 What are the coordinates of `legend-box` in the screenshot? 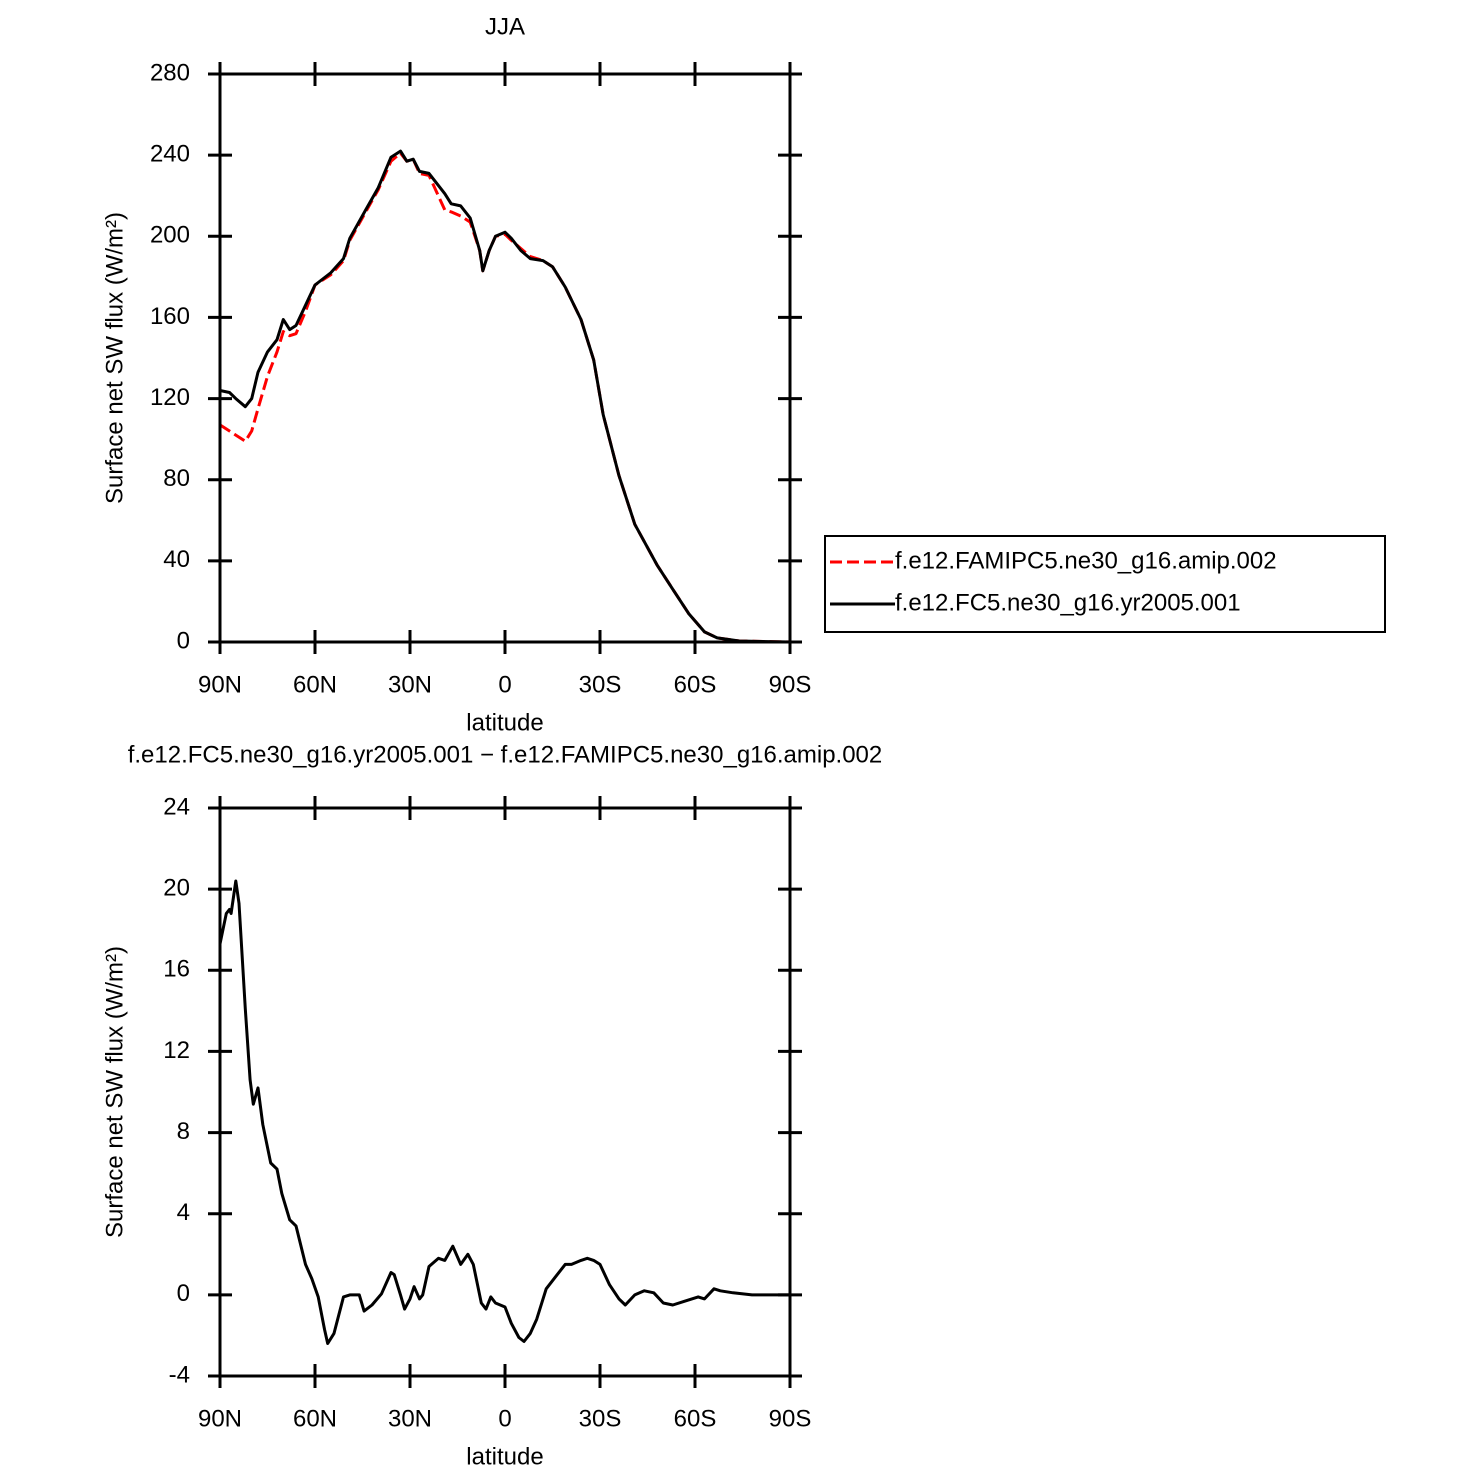 It's located at (1105, 584).